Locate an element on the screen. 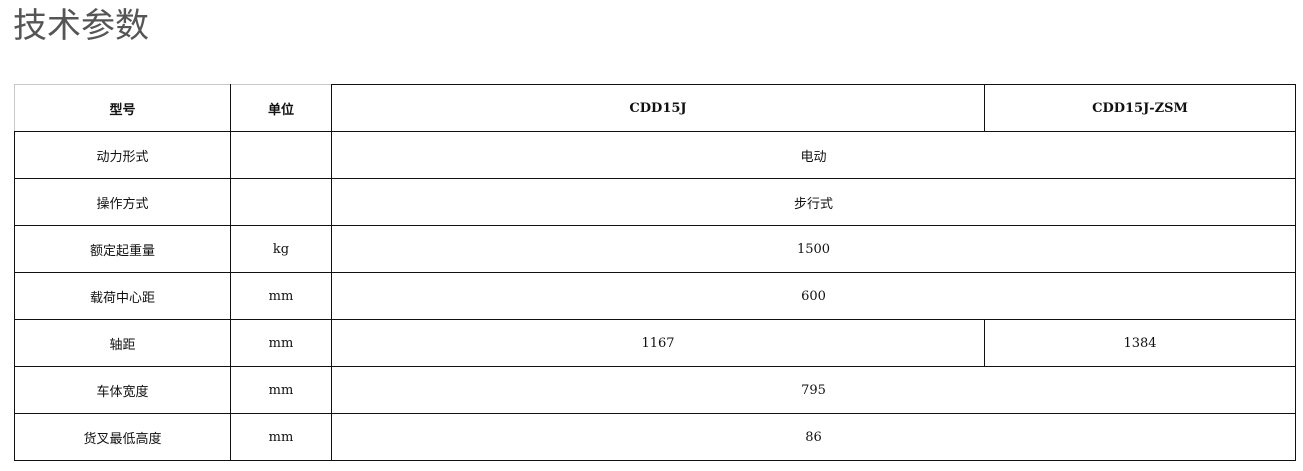  table-row: 货叉最低高度 mm 86 is located at coordinates (655, 437).